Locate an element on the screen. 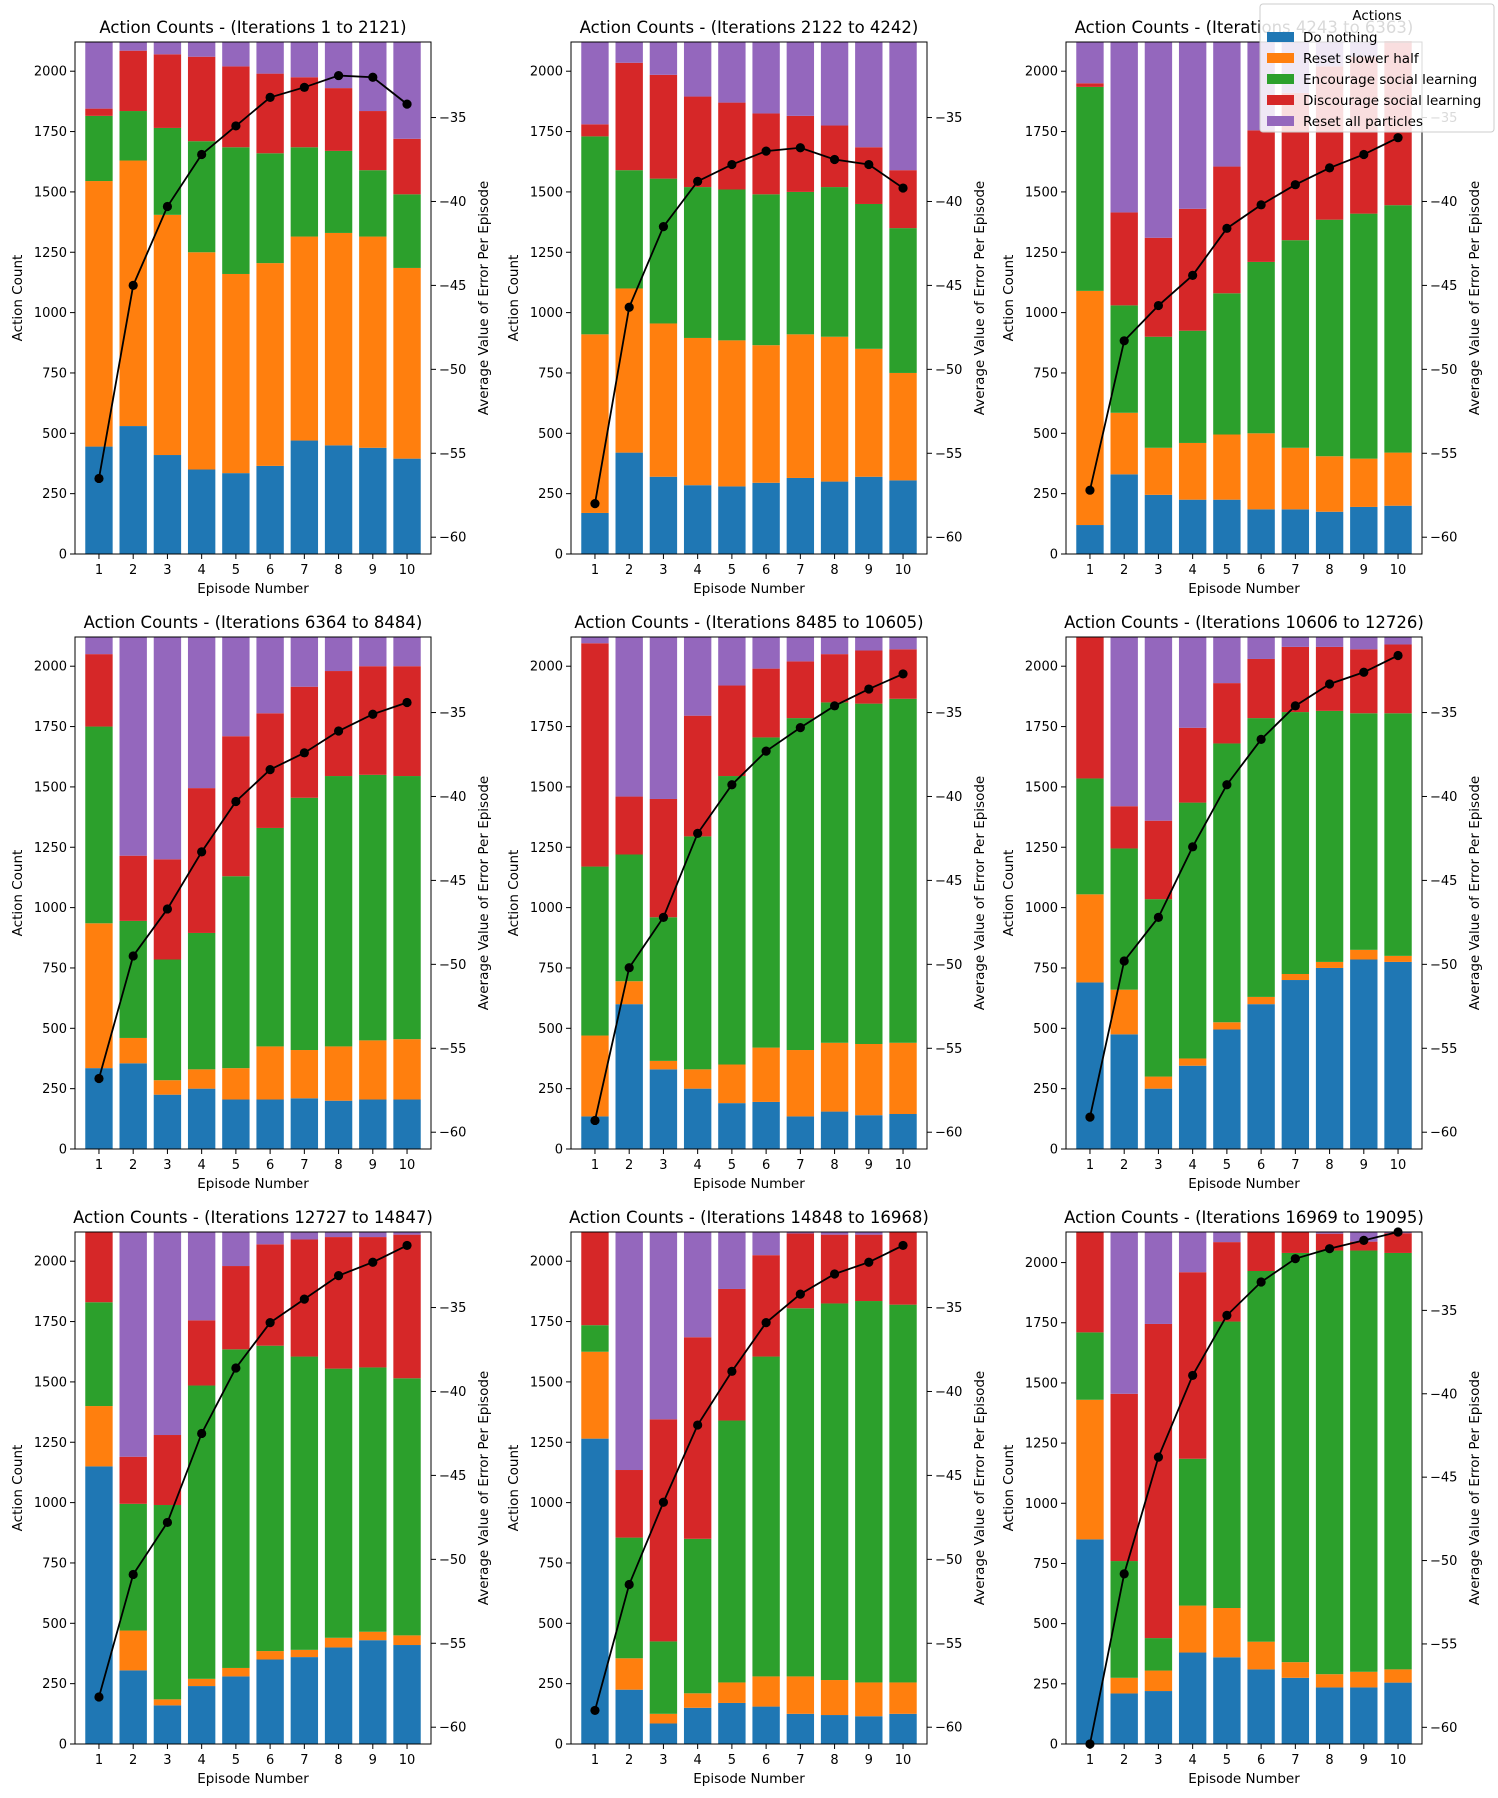 This screenshot has height=1798, width=1498. y2-axis-label: Average Value of Error Per Episode is located at coordinates (980, 1488).